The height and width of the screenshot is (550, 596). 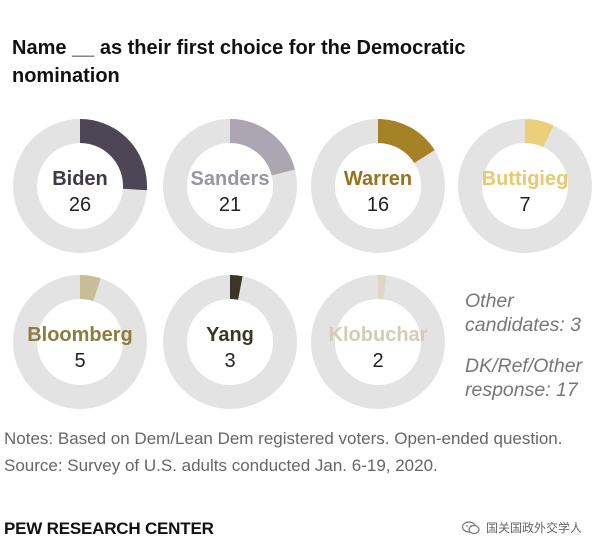 I want to click on donut-arc-sanders, so click(x=230, y=186).